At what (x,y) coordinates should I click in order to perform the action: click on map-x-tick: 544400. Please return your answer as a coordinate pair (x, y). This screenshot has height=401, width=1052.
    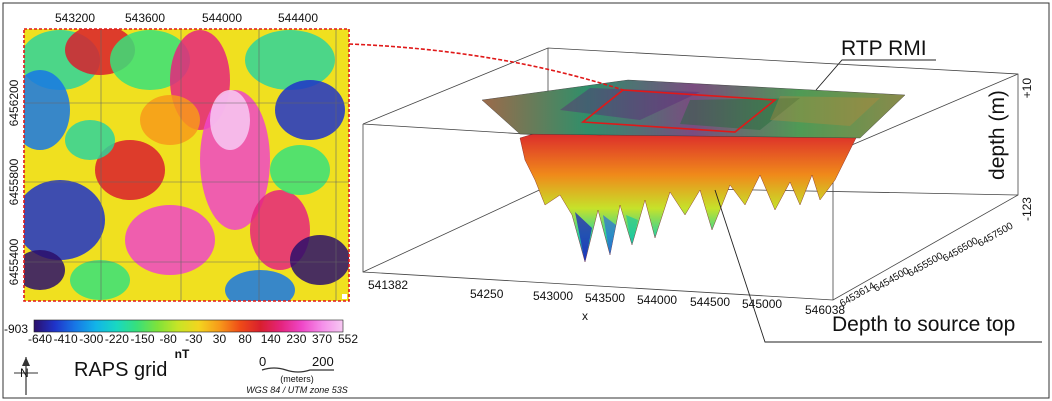
    Looking at the image, I should click on (298, 18).